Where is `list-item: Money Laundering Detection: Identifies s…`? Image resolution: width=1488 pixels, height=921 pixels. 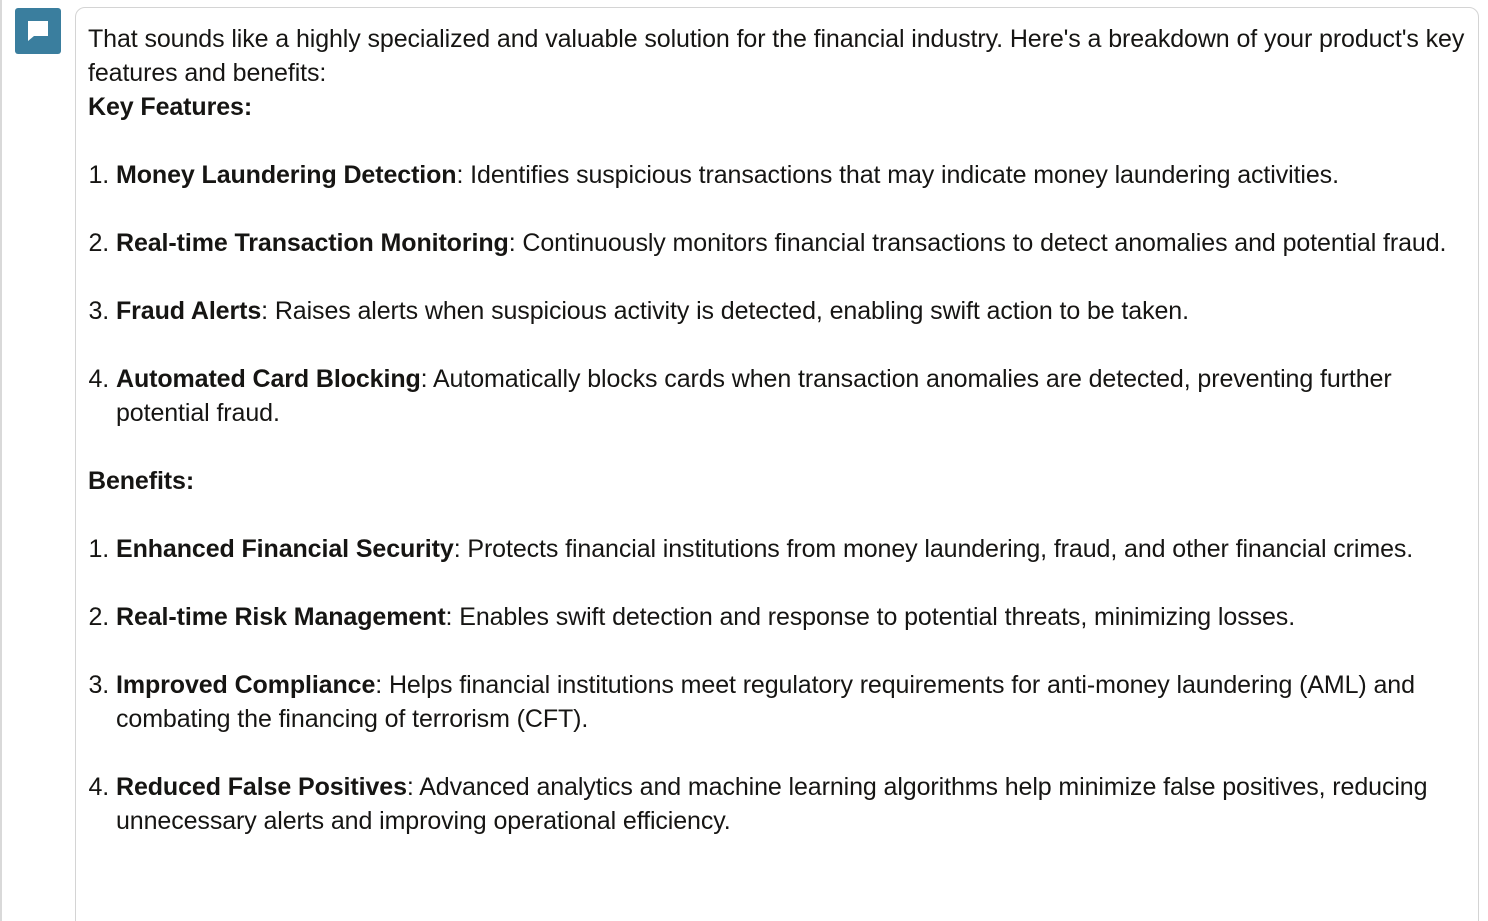
list-item: Money Laundering Detection: Identifies s… is located at coordinates (791, 175).